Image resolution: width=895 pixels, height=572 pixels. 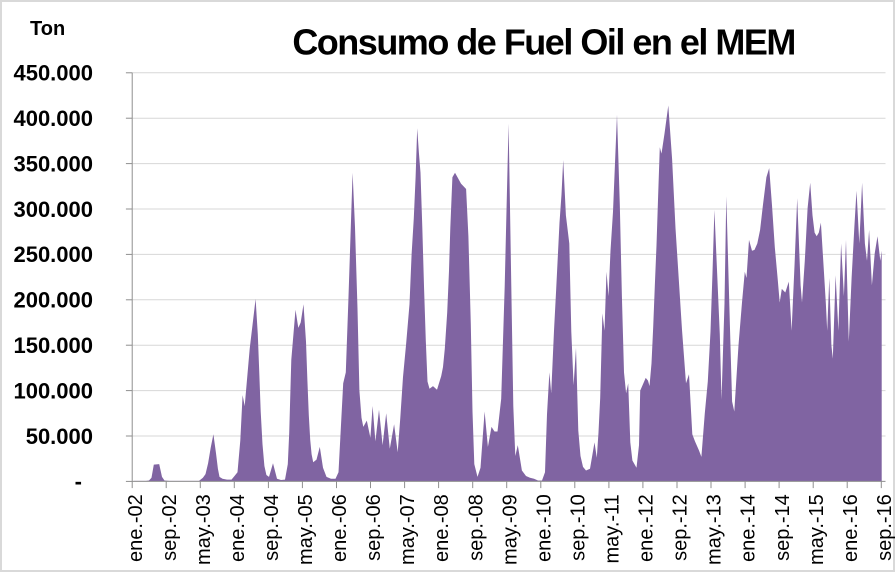 I want to click on svg-text: may.-09, so click(x=510, y=529).